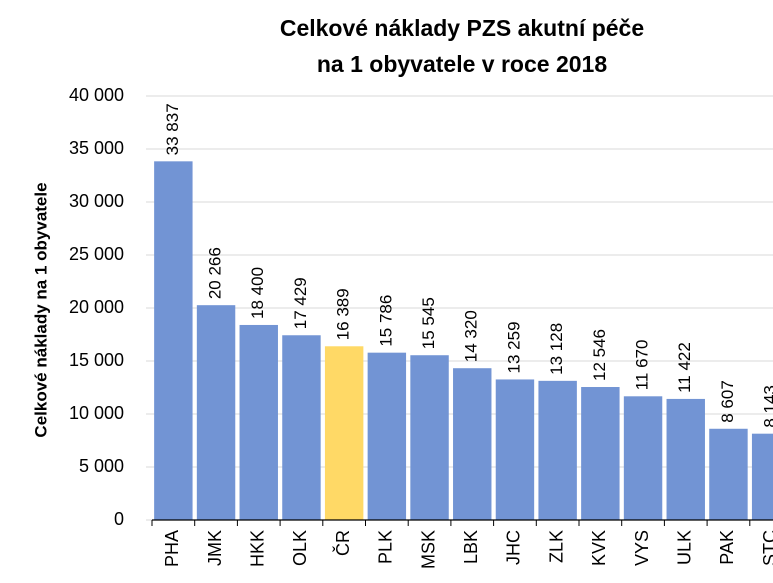 Image resolution: width=773 pixels, height=583 pixels. Describe the element at coordinates (513, 347) in the screenshot. I see `data-label: 13 259` at that location.